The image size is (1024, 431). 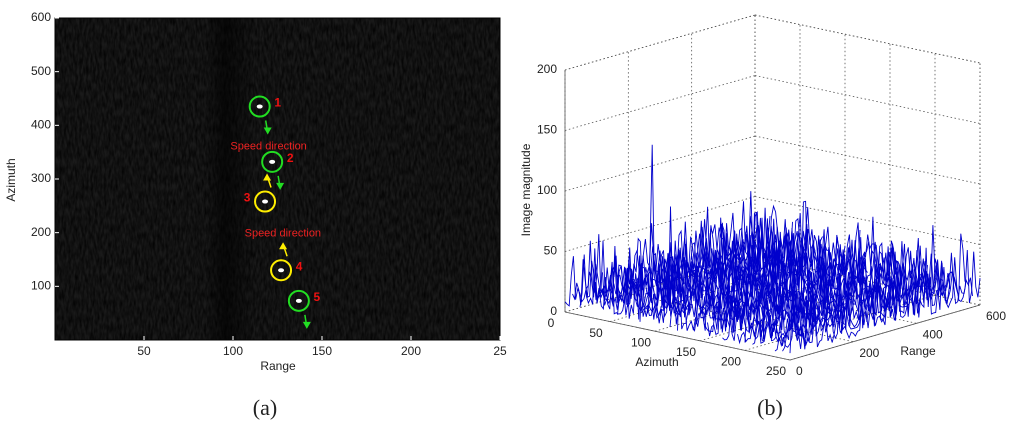 I want to click on x-tick-label: 250, so click(x=776, y=371).